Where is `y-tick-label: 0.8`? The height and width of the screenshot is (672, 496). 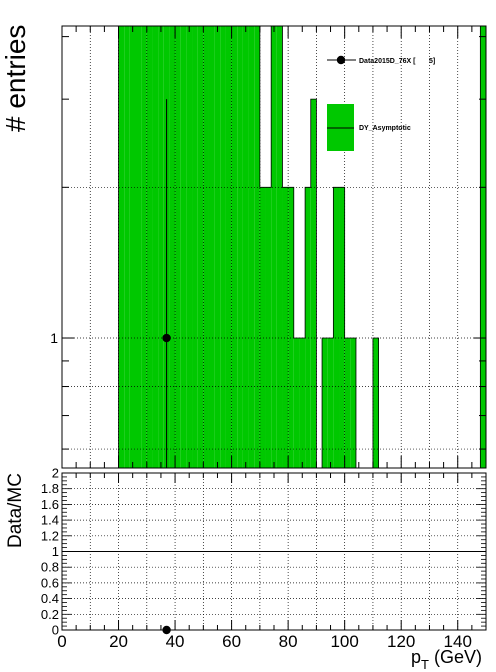
y-tick-label: 0.8 is located at coordinates (50, 567).